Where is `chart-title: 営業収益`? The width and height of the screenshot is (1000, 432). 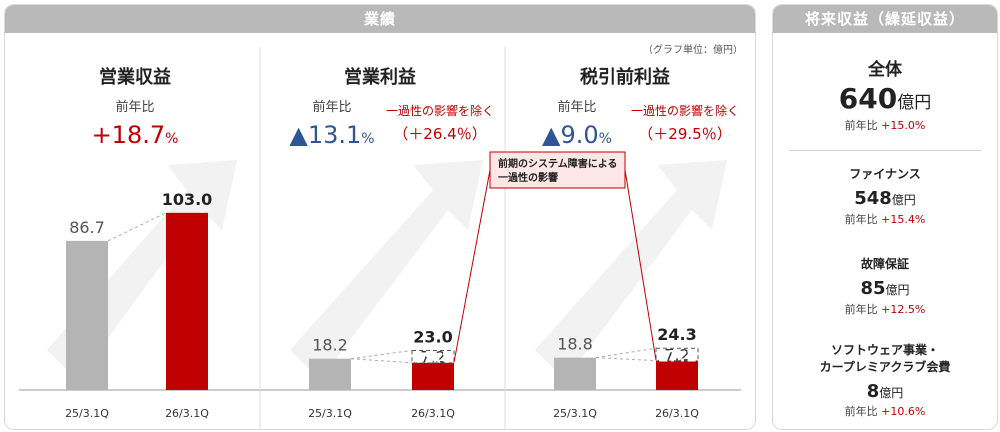
chart-title: 営業収益 is located at coordinates (135, 77).